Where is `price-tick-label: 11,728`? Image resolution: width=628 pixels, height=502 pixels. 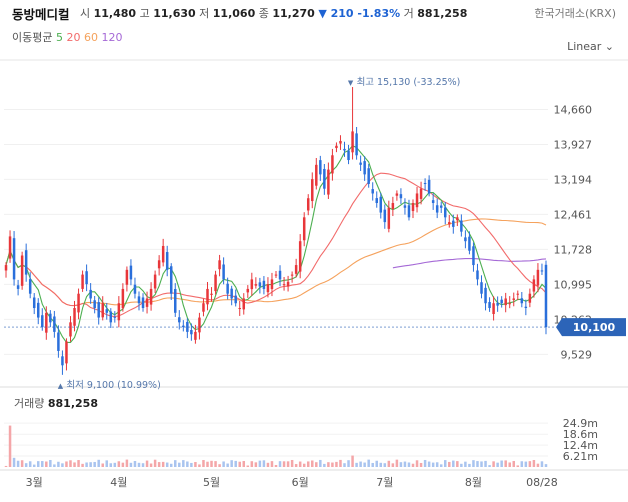
price-tick-label: 11,728 is located at coordinates (573, 249).